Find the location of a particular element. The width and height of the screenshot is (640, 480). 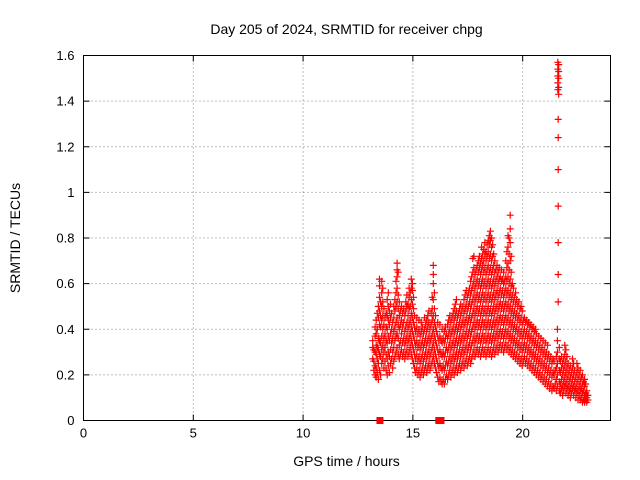

y-tick-label: 0.6 is located at coordinates (65, 283).